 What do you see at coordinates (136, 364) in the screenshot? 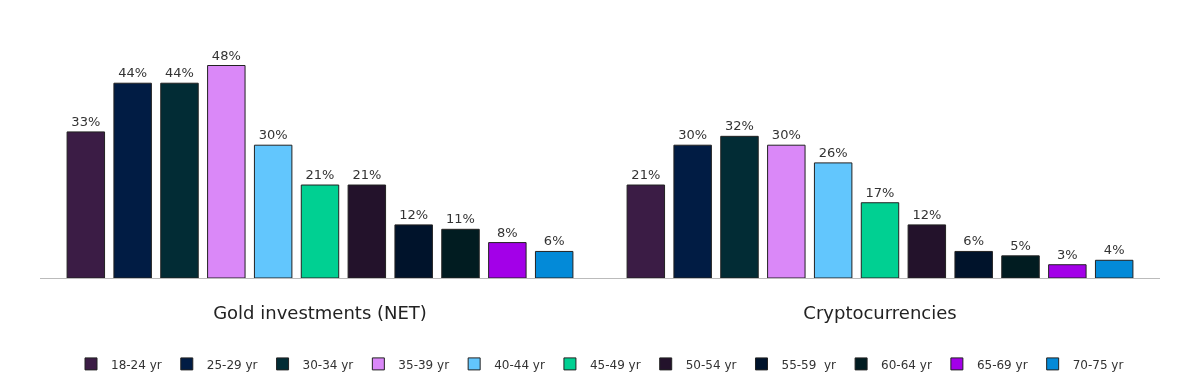
I see `legend-label: 18-24 yr` at bounding box center [136, 364].